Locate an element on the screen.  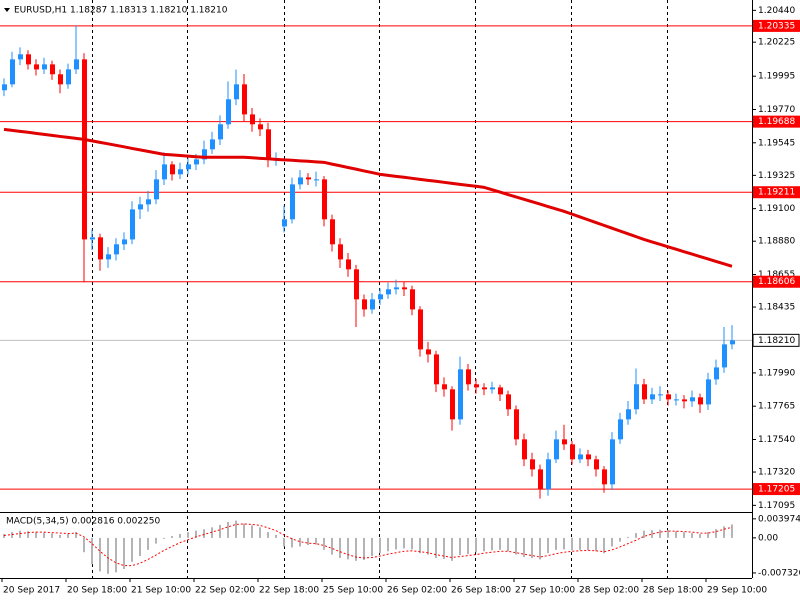
x-tick-label: 21 Sep 10:00 is located at coordinates (161, 591).